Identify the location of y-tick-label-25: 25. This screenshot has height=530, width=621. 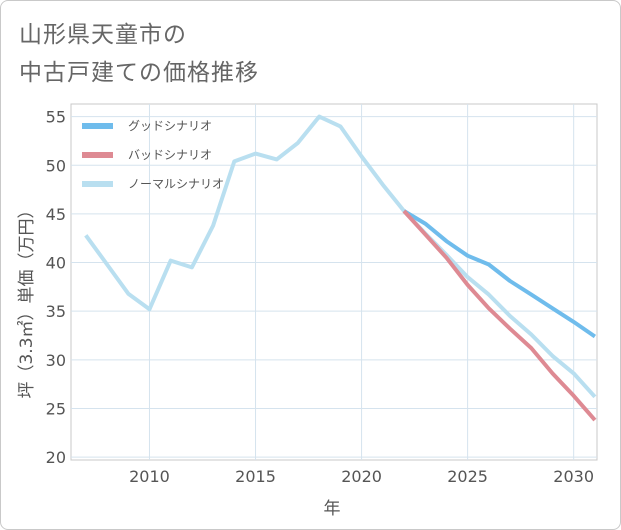
(56, 408).